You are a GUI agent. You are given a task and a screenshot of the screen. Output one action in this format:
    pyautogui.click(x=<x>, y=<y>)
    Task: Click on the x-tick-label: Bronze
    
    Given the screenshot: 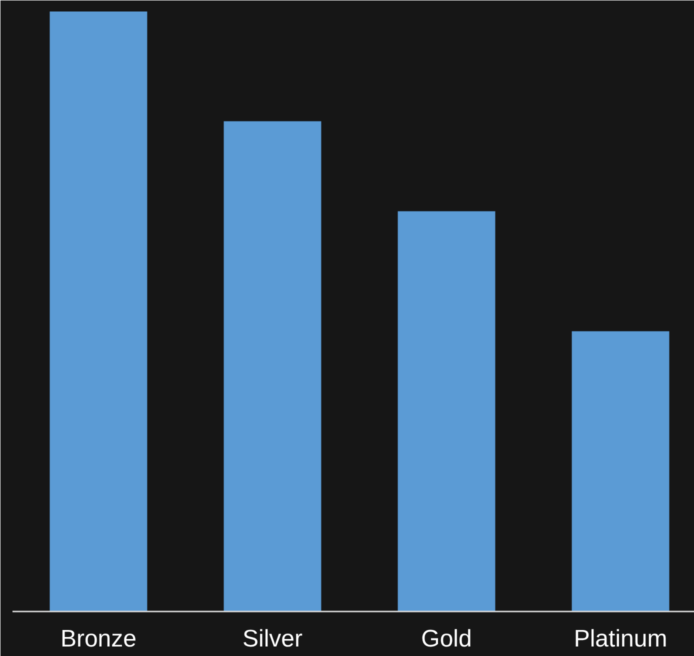 What is the action you would take?
    pyautogui.click(x=98, y=639)
    